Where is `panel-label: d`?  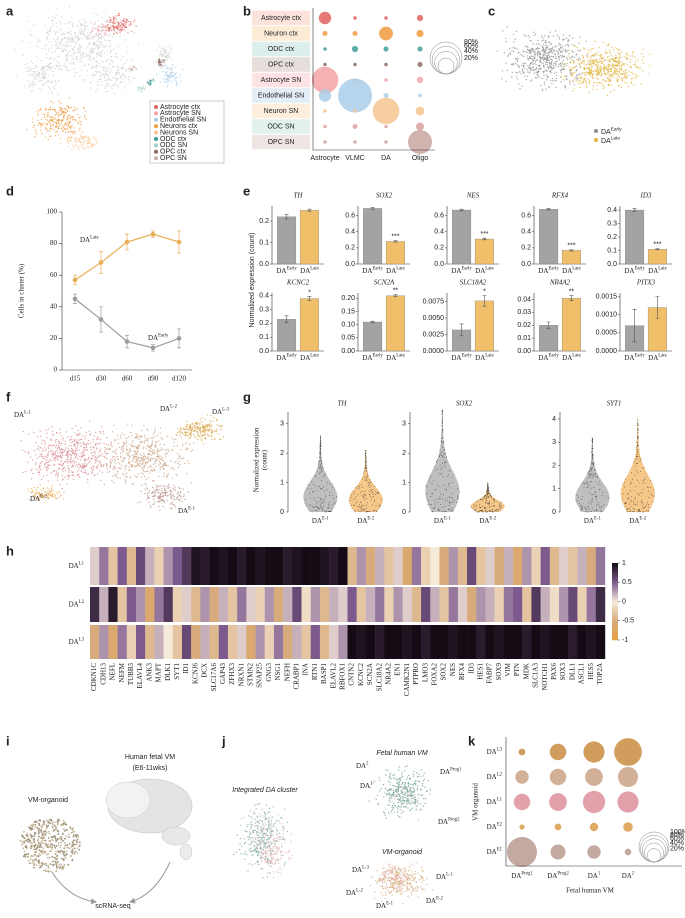
panel-label: d is located at coordinates (10, 190).